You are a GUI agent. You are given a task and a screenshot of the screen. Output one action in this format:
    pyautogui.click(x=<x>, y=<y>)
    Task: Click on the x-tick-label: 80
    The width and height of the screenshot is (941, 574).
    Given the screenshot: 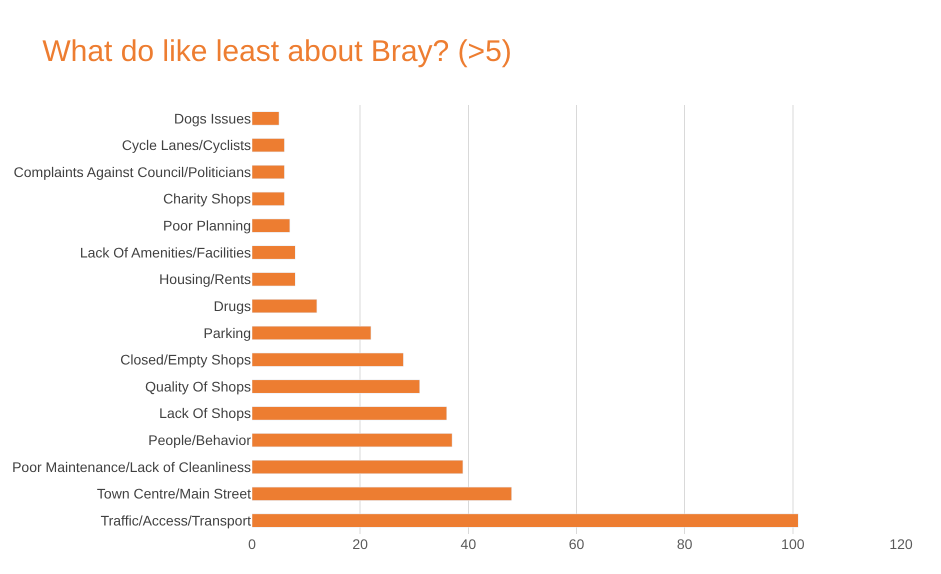 What is the action you would take?
    pyautogui.click(x=684, y=544)
    